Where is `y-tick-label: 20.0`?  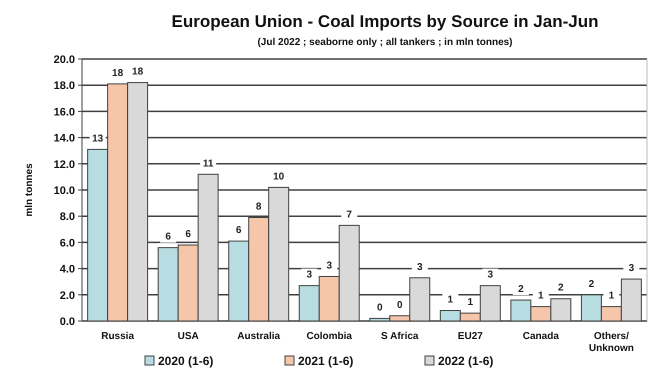
y-tick-label: 20.0 is located at coordinates (64, 60).